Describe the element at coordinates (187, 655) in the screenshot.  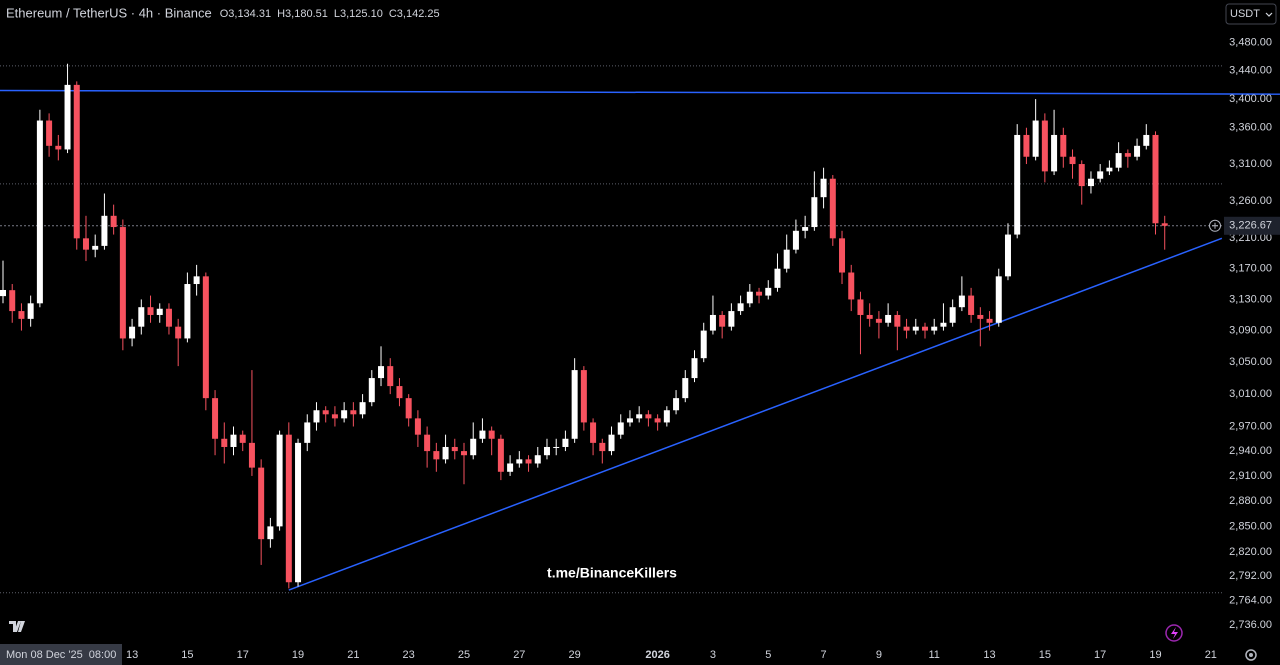
I see `x-tick-label: 15` at that location.